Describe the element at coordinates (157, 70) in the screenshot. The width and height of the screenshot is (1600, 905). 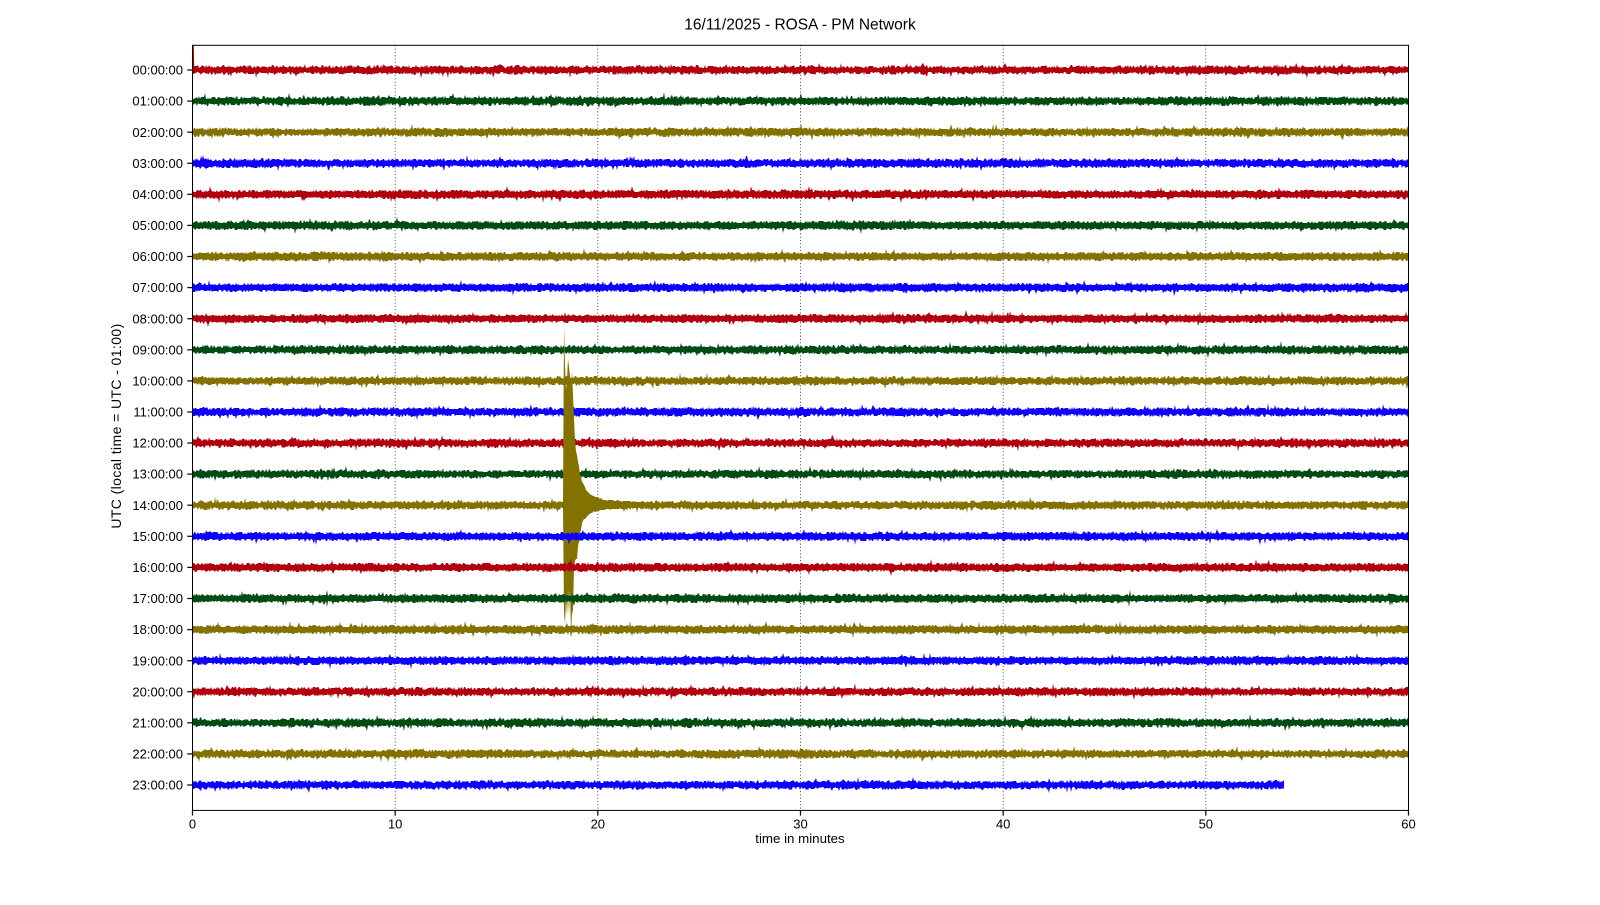
I see `svg-text: 00:00:00` at that location.